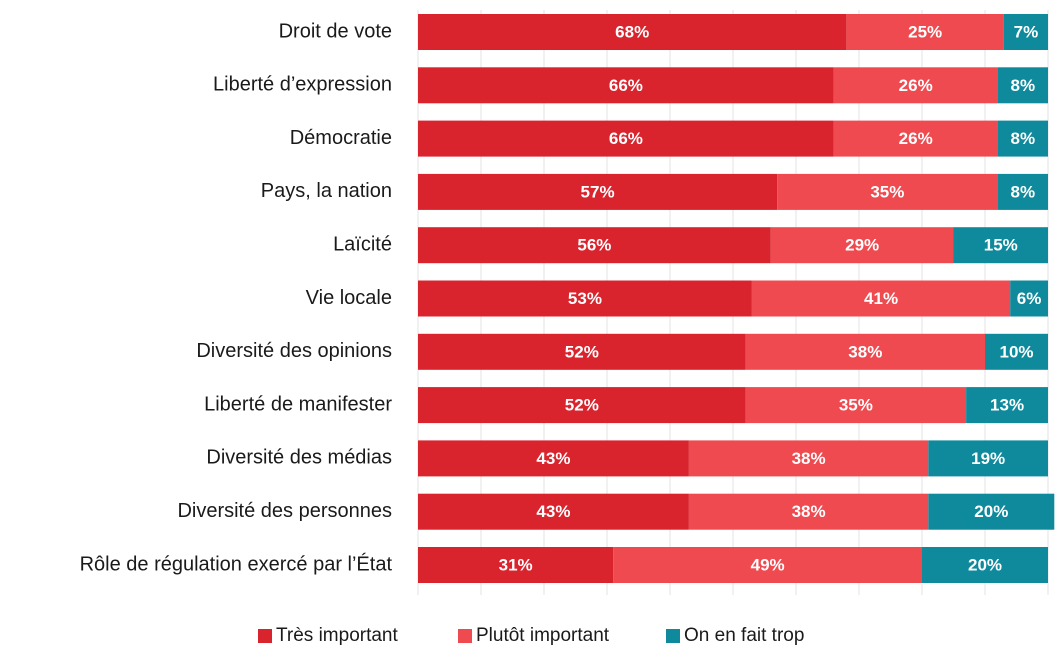 This screenshot has width=1055, height=651. I want to click on value-label: 31%, so click(516, 564).